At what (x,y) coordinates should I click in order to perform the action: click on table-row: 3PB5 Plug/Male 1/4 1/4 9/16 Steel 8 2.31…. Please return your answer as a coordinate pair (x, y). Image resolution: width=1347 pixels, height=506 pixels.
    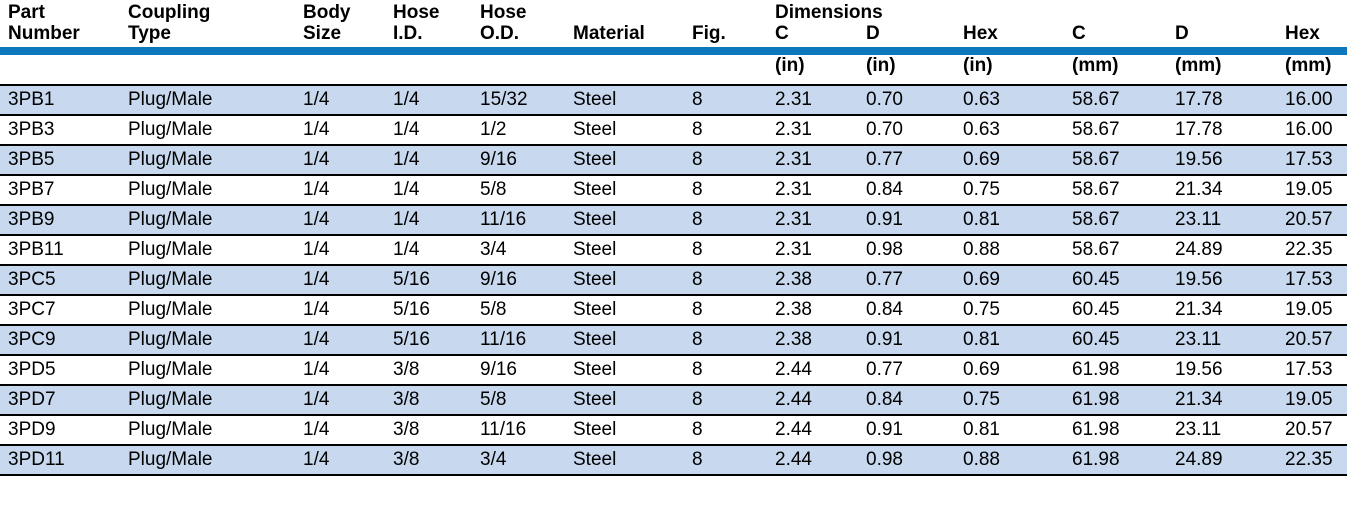
    Looking at the image, I should click on (673, 159).